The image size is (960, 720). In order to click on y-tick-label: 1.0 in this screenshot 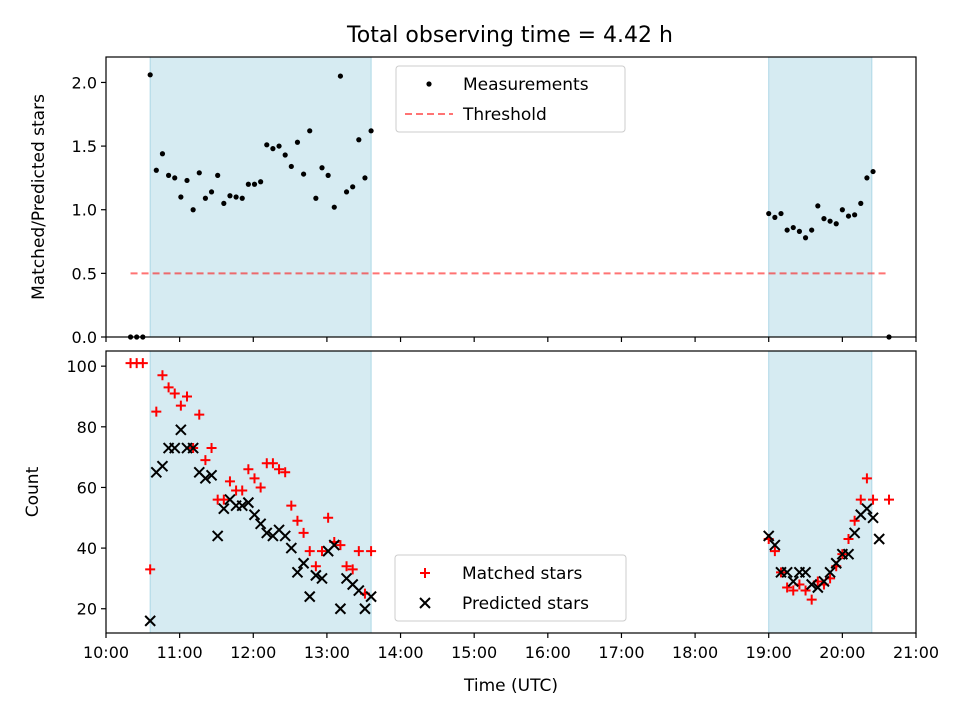, I will do `click(84, 210)`.